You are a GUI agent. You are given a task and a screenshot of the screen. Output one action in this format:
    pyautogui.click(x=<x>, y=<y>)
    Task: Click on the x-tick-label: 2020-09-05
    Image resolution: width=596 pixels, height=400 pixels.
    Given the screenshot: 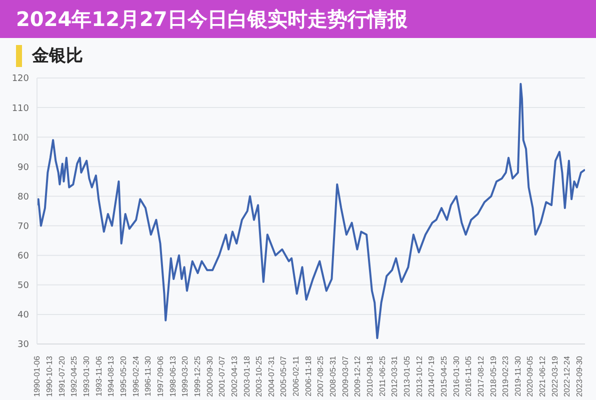 What is the action you would take?
    pyautogui.click(x=530, y=376)
    